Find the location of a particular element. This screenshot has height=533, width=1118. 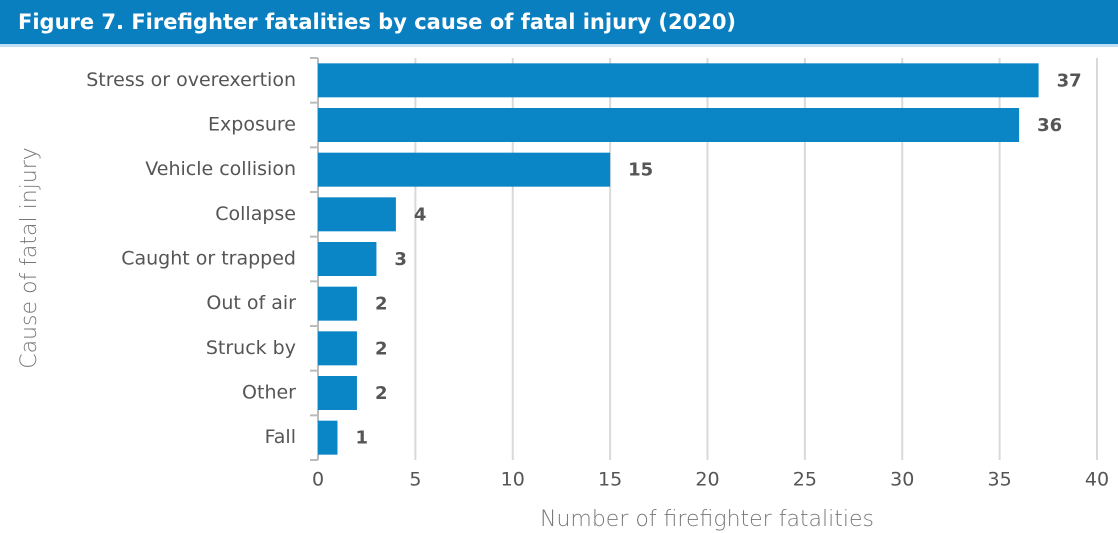

x-tick-label: 5 is located at coordinates (415, 480).